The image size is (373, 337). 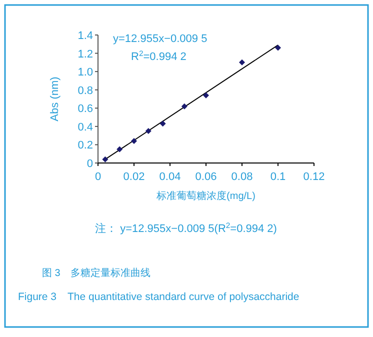 I want to click on x-tick-label: 0.06, so click(x=206, y=177).